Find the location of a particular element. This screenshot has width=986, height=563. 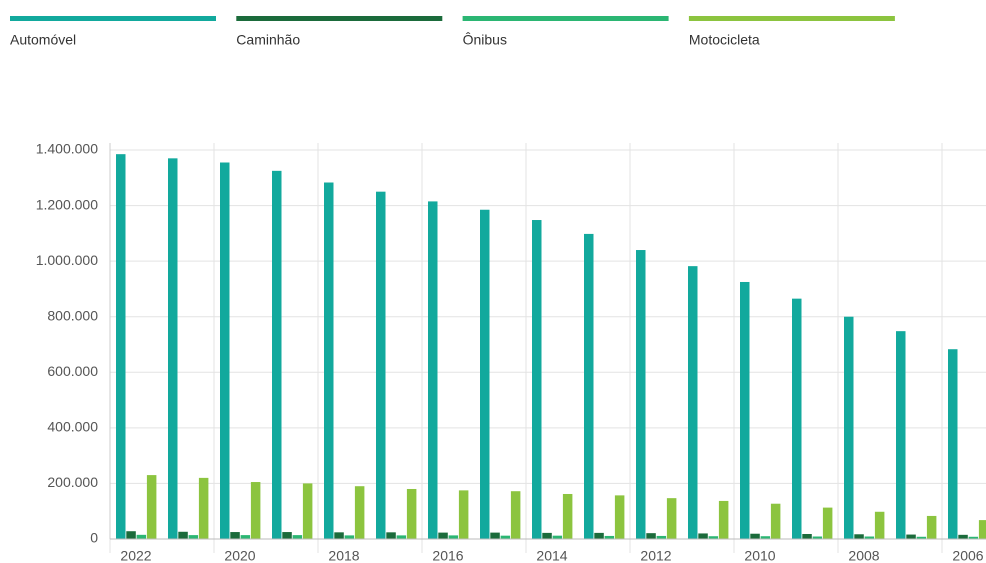

x-tick-label: 2006 is located at coordinates (967, 555).